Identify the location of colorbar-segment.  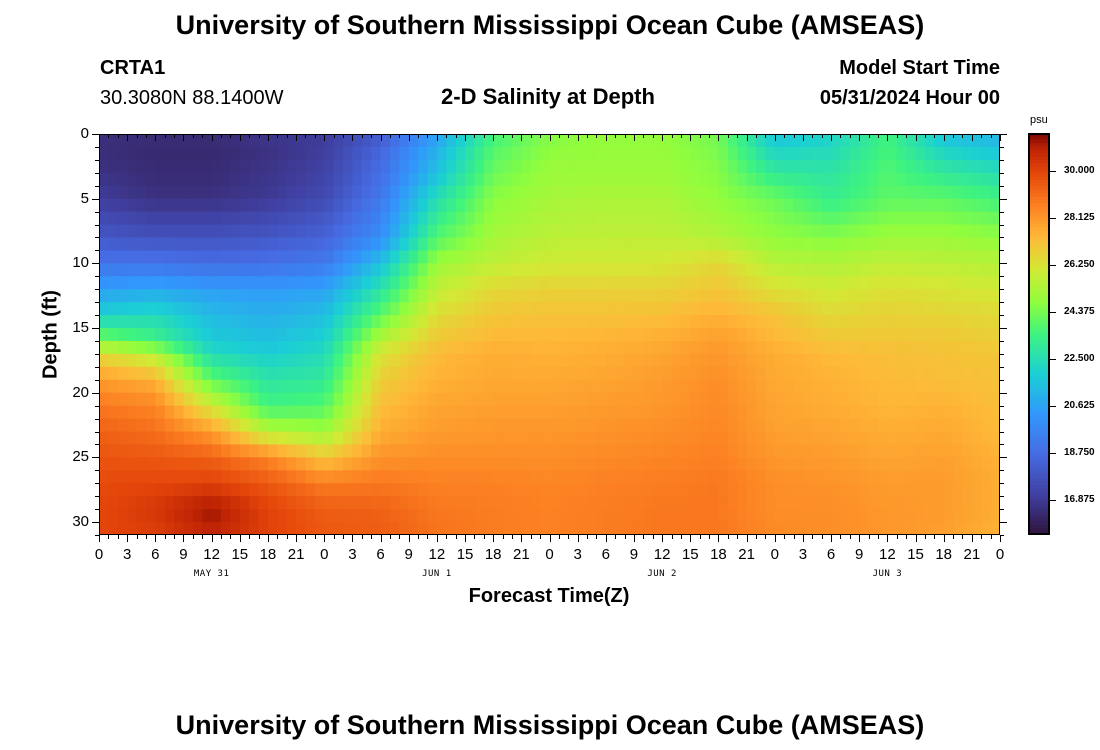
(1039, 369).